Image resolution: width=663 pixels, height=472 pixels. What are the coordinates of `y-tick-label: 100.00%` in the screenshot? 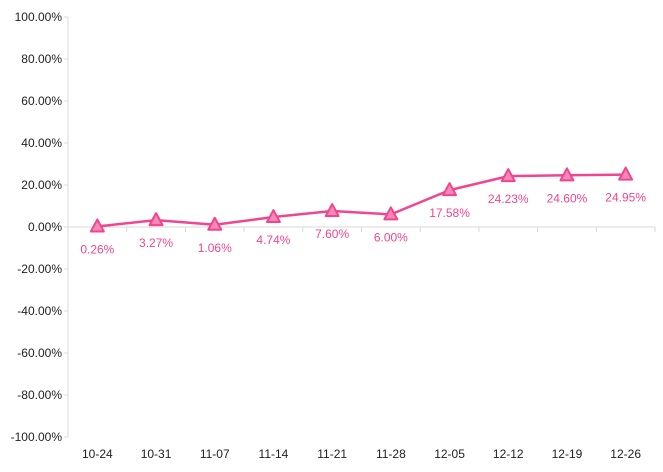 It's located at (39, 17).